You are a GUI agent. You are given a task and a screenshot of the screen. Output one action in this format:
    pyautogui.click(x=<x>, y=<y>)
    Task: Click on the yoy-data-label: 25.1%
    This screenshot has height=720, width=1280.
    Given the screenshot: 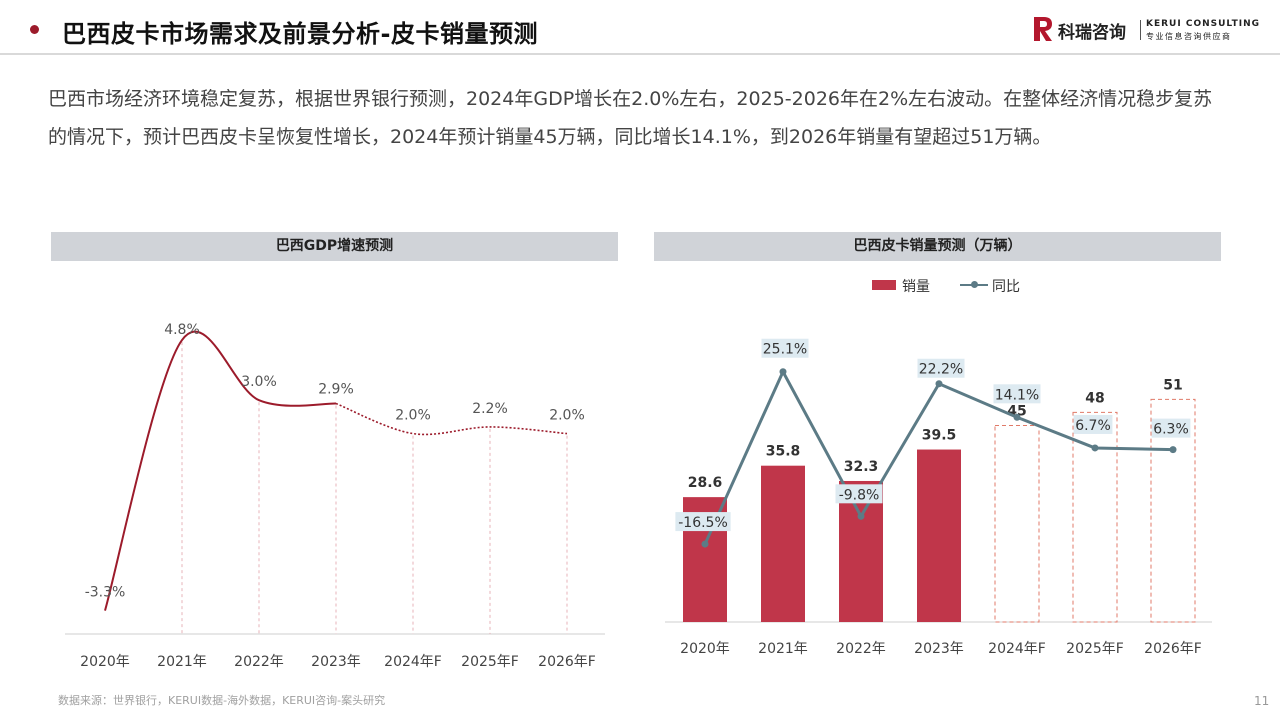 What is the action you would take?
    pyautogui.click(x=785, y=350)
    